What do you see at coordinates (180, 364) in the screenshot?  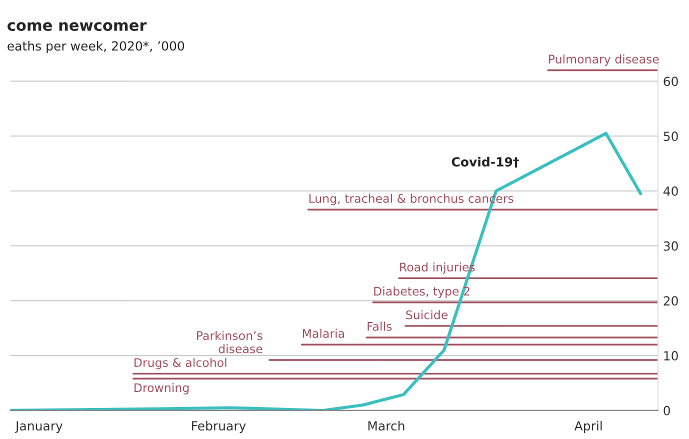 I see `ref-line-label: Drugs & alcohol` at bounding box center [180, 364].